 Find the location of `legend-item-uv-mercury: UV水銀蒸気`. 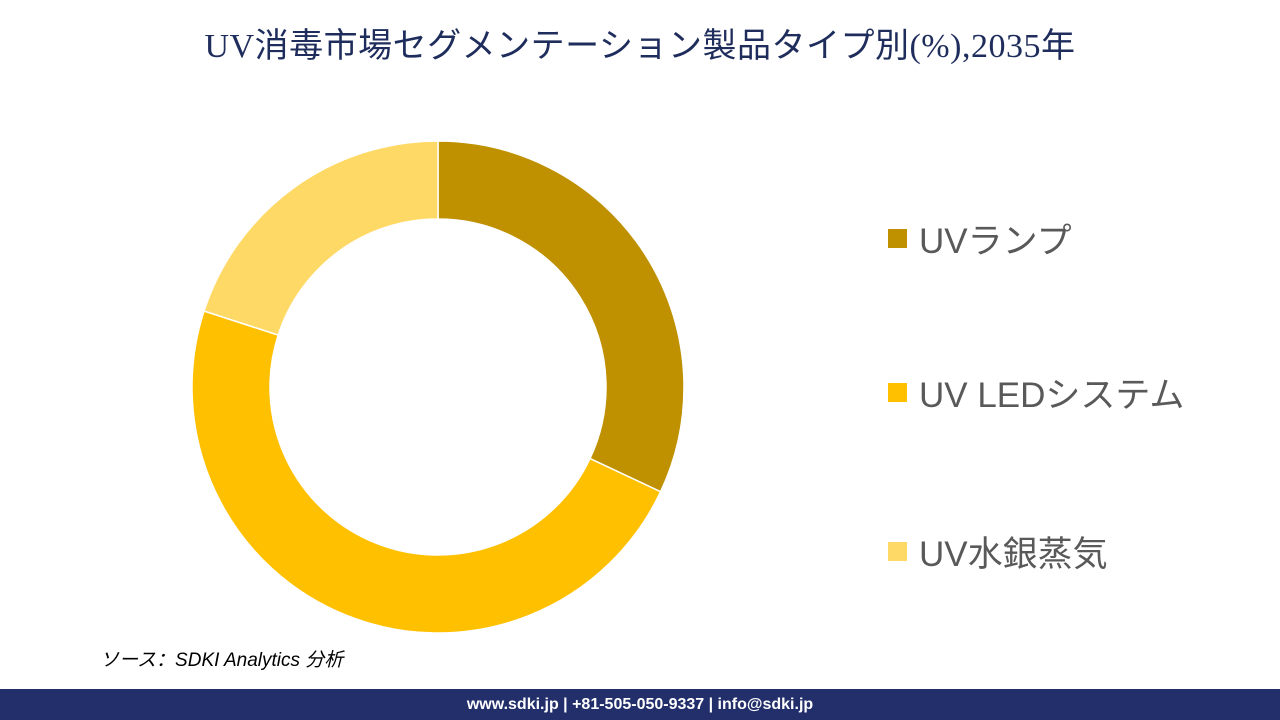

legend-item-uv-mercury: UV水銀蒸気 is located at coordinates (998, 551).